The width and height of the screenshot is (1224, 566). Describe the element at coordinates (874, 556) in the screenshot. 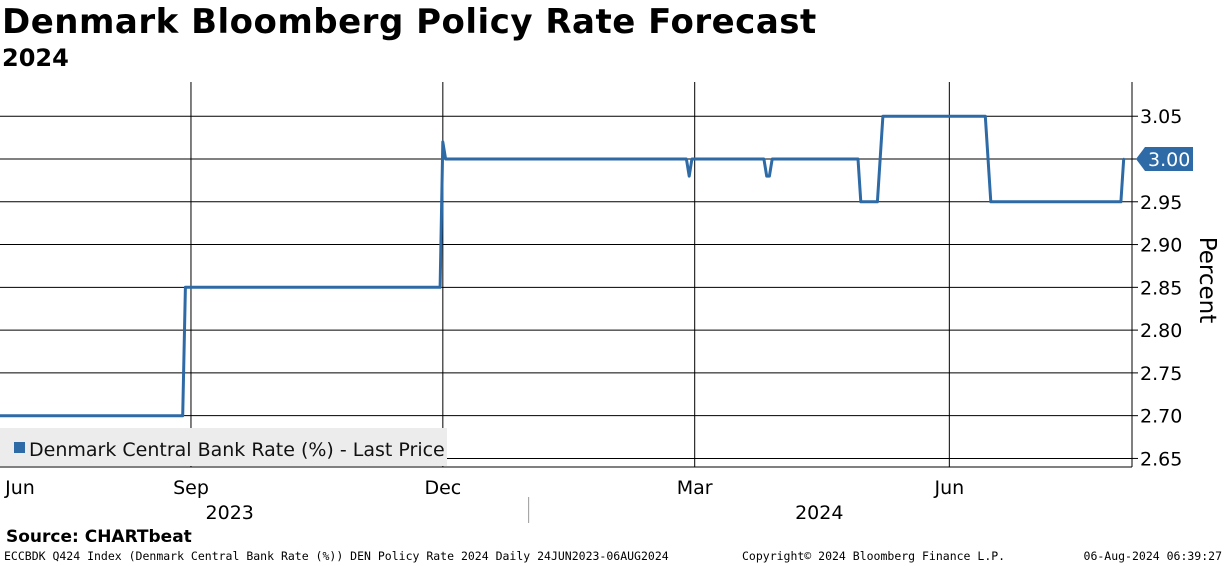

I see `copyright: Copyright© 2024 Bloomberg Finance L.P.` at that location.